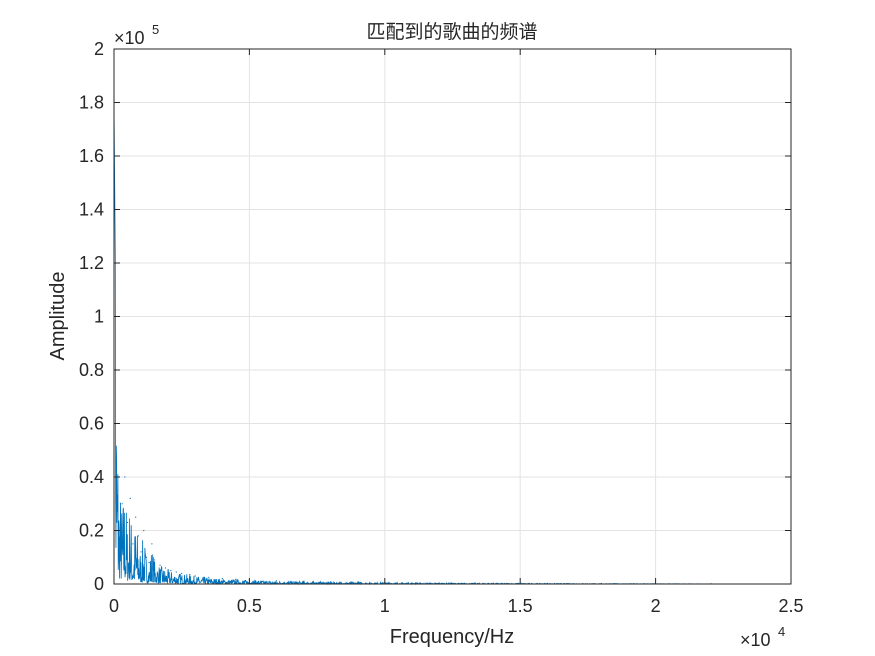  What do you see at coordinates (99, 584) in the screenshot?
I see `y-tick-label: 0` at bounding box center [99, 584].